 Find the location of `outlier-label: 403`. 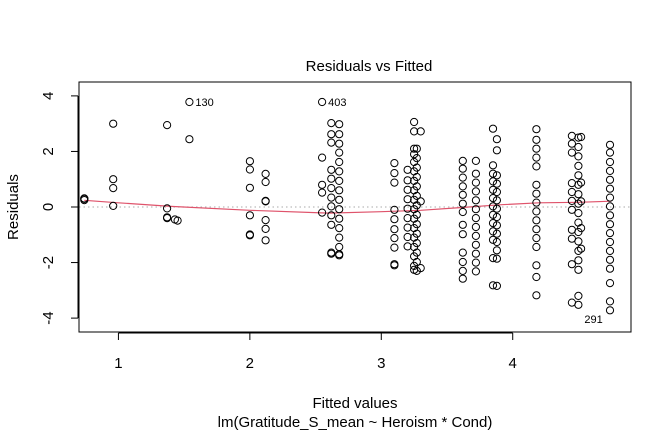

outlier-label: 403 is located at coordinates (337, 103).